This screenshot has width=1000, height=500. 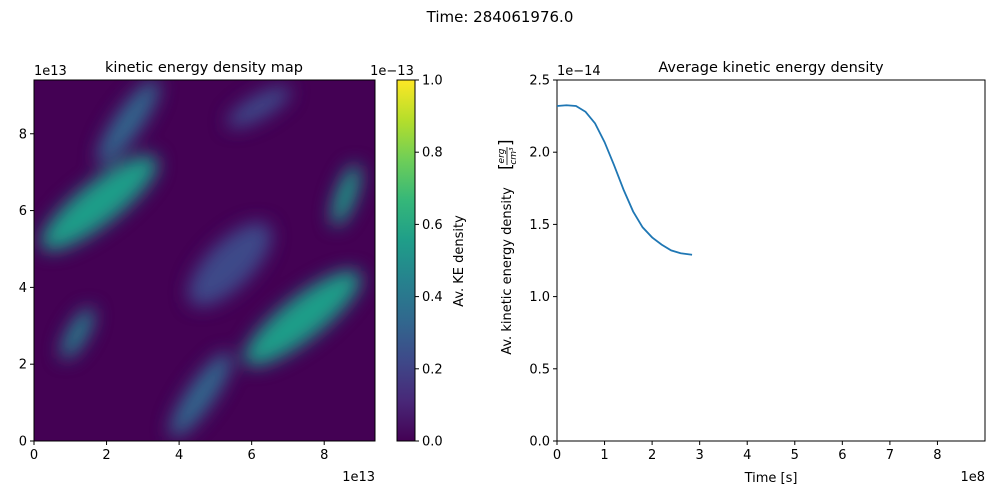 What do you see at coordinates (406, 260) in the screenshot?
I see `colorbar-gradient` at bounding box center [406, 260].